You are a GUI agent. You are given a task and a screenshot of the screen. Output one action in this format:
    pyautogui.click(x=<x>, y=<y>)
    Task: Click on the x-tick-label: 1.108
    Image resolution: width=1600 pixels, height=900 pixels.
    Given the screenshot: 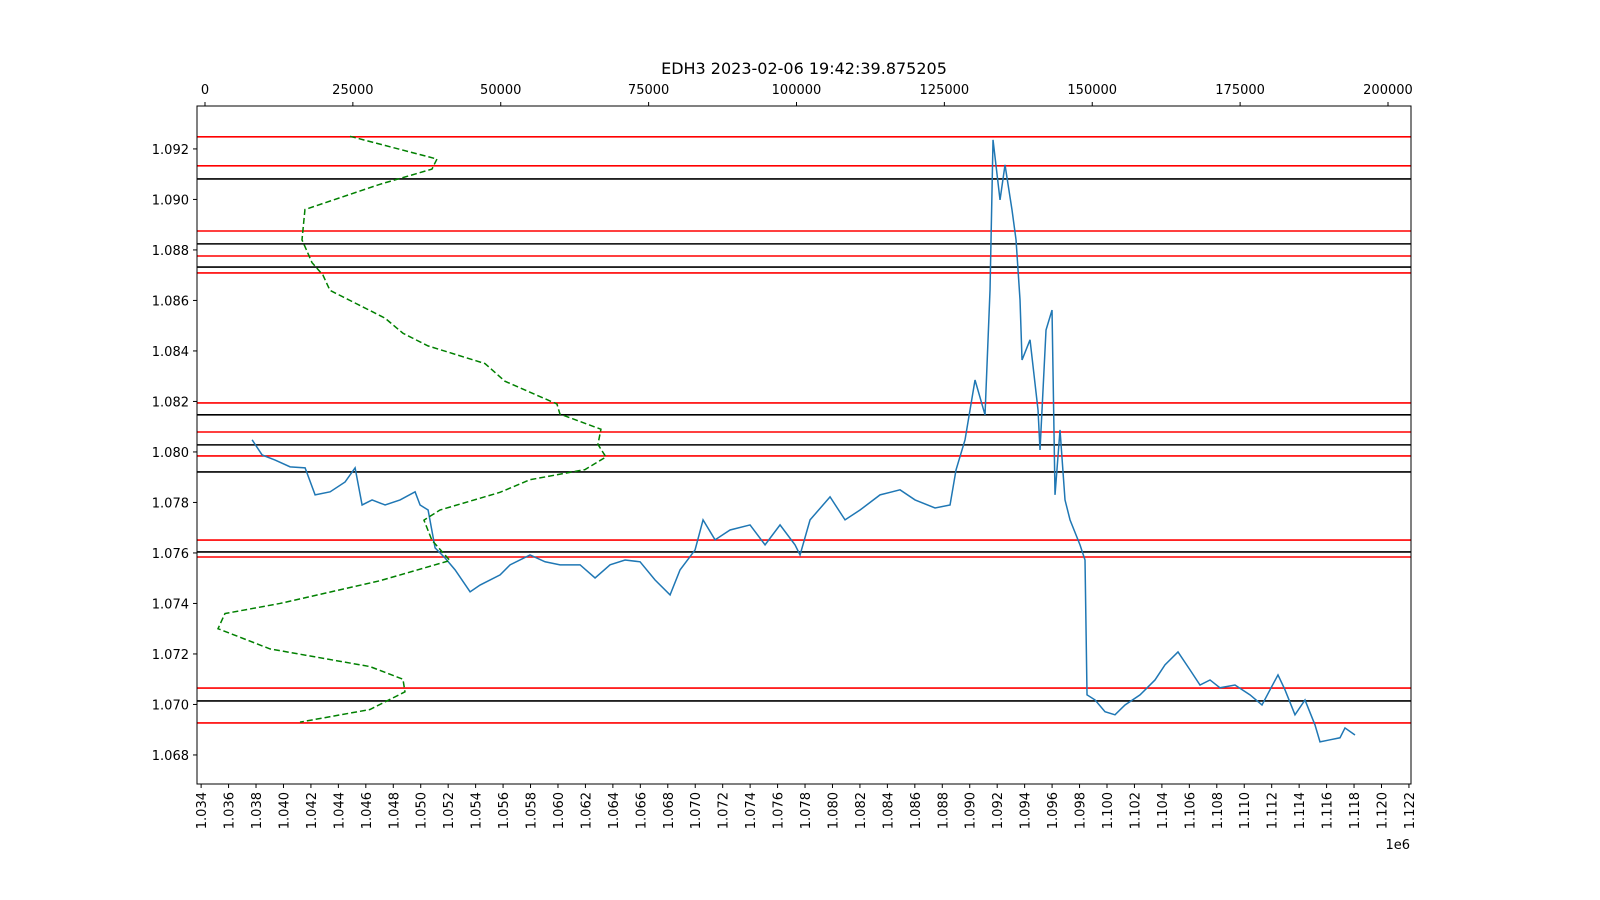 What is the action you would take?
    pyautogui.click(x=1218, y=810)
    